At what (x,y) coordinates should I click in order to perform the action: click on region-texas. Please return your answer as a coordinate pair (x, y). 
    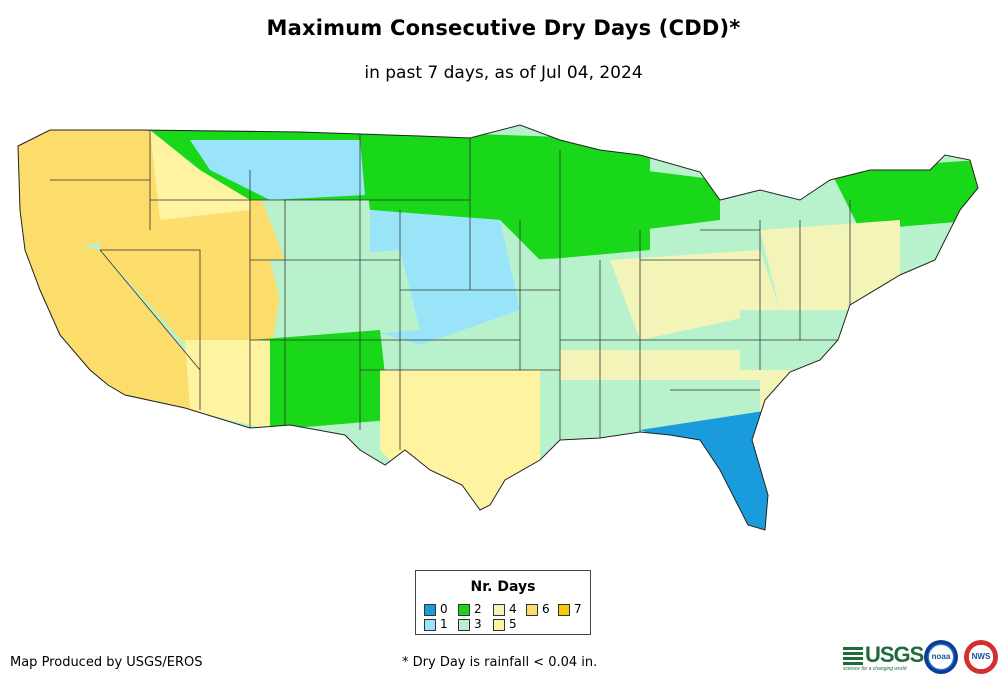
    Looking at the image, I should click on (460, 440).